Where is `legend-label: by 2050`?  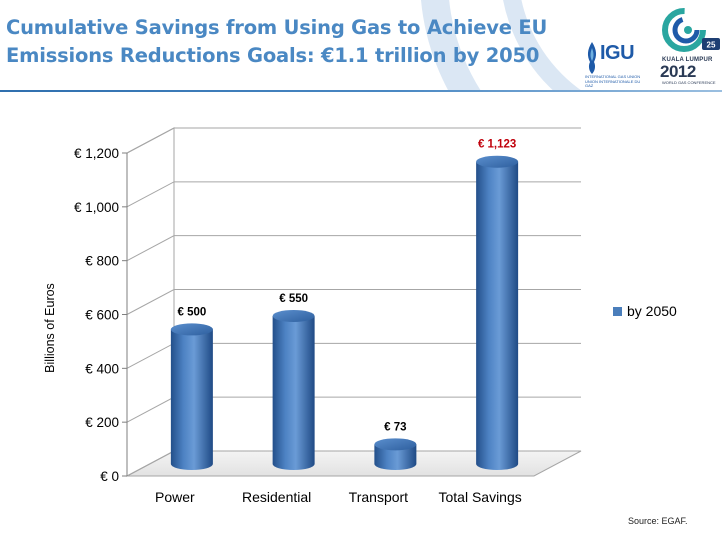 legend-label: by 2050 is located at coordinates (652, 311).